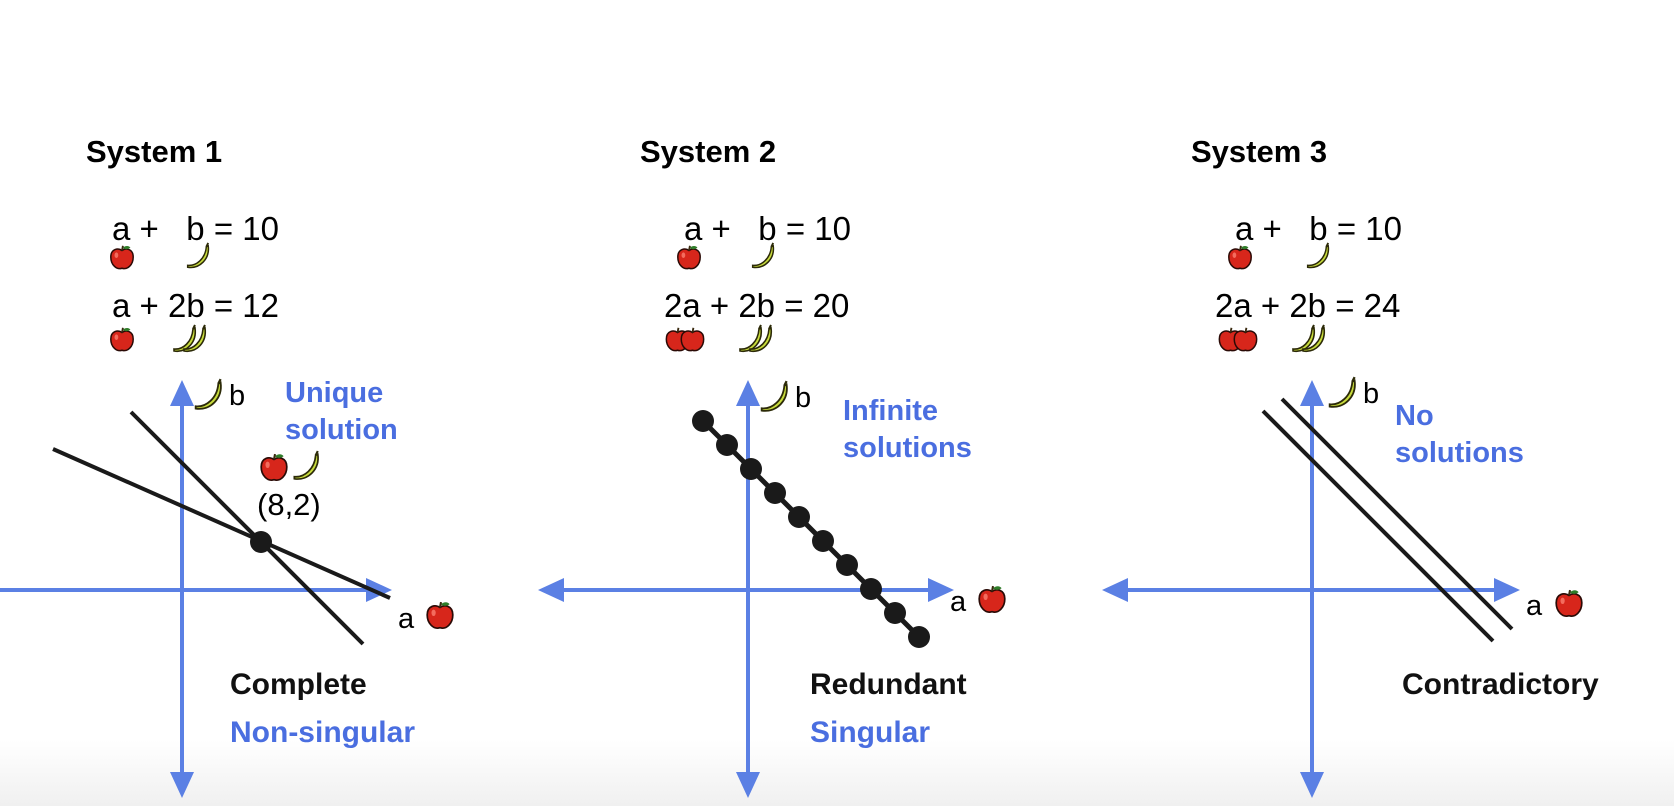 Image resolution: width=1674 pixels, height=806 pixels. I want to click on system-title: System 3, so click(1259, 151).